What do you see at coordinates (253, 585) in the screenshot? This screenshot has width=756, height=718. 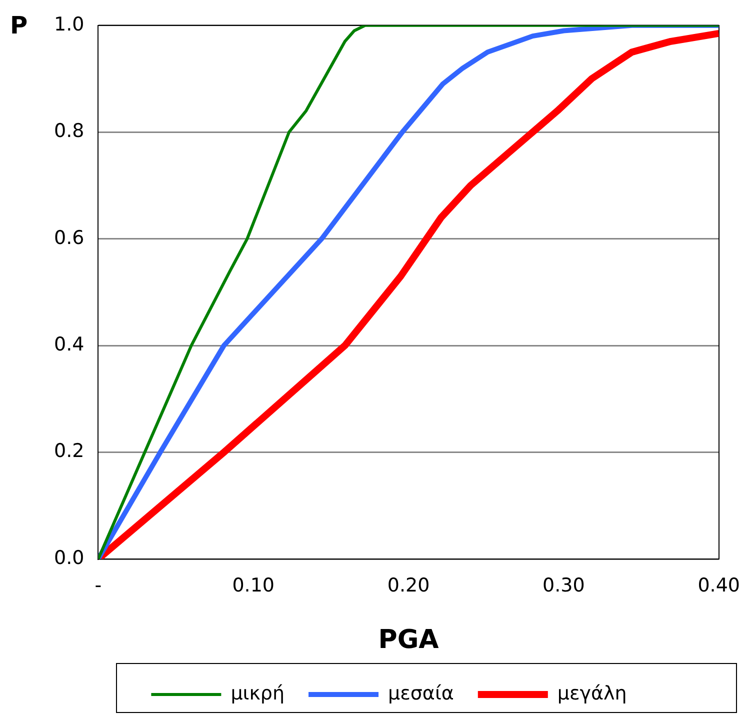 I see `x-tick-label: 0.10` at bounding box center [253, 585].